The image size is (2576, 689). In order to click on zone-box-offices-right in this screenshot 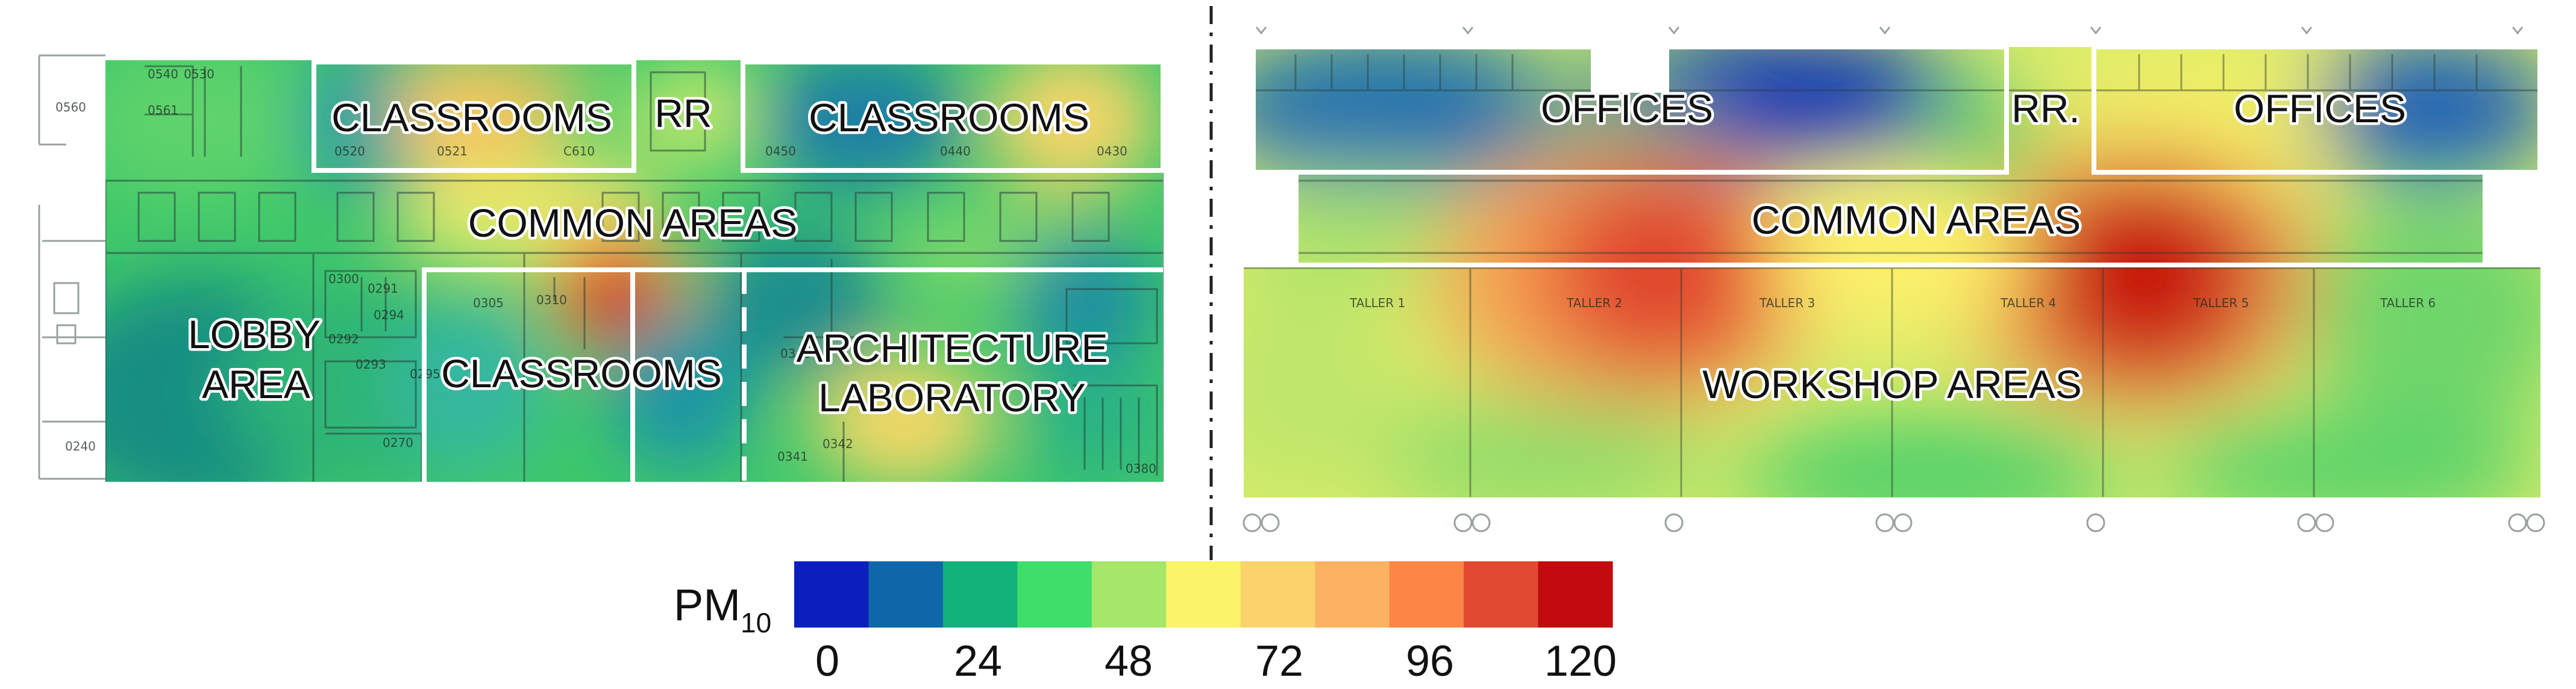, I will do `click(2317, 110)`.